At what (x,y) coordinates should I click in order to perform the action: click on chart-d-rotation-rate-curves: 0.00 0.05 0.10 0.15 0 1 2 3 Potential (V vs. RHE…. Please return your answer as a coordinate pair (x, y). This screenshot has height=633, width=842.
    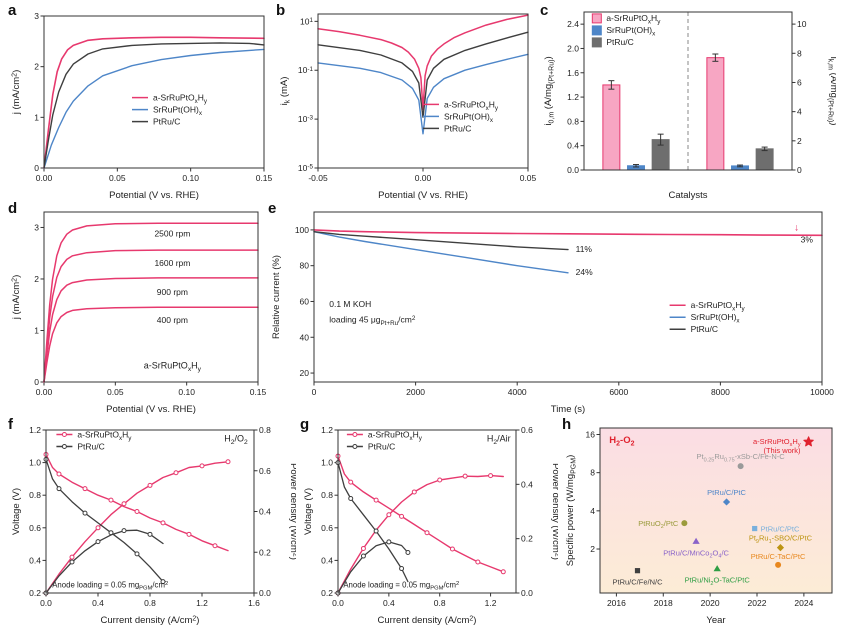
    Looking at the image, I should click on (138, 313).